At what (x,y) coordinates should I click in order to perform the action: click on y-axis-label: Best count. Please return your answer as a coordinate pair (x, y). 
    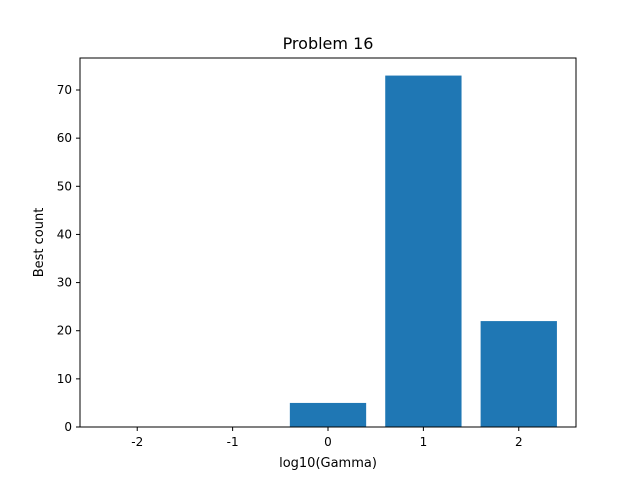
    Looking at the image, I should click on (39, 243).